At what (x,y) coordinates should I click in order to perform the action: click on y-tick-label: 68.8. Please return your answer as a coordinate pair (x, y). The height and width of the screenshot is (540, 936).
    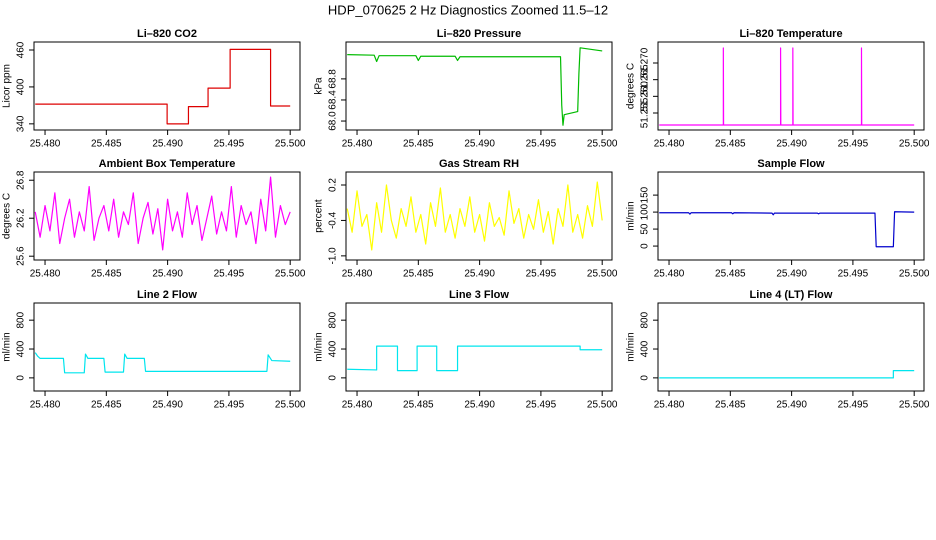
    Looking at the image, I should click on (333, 79).